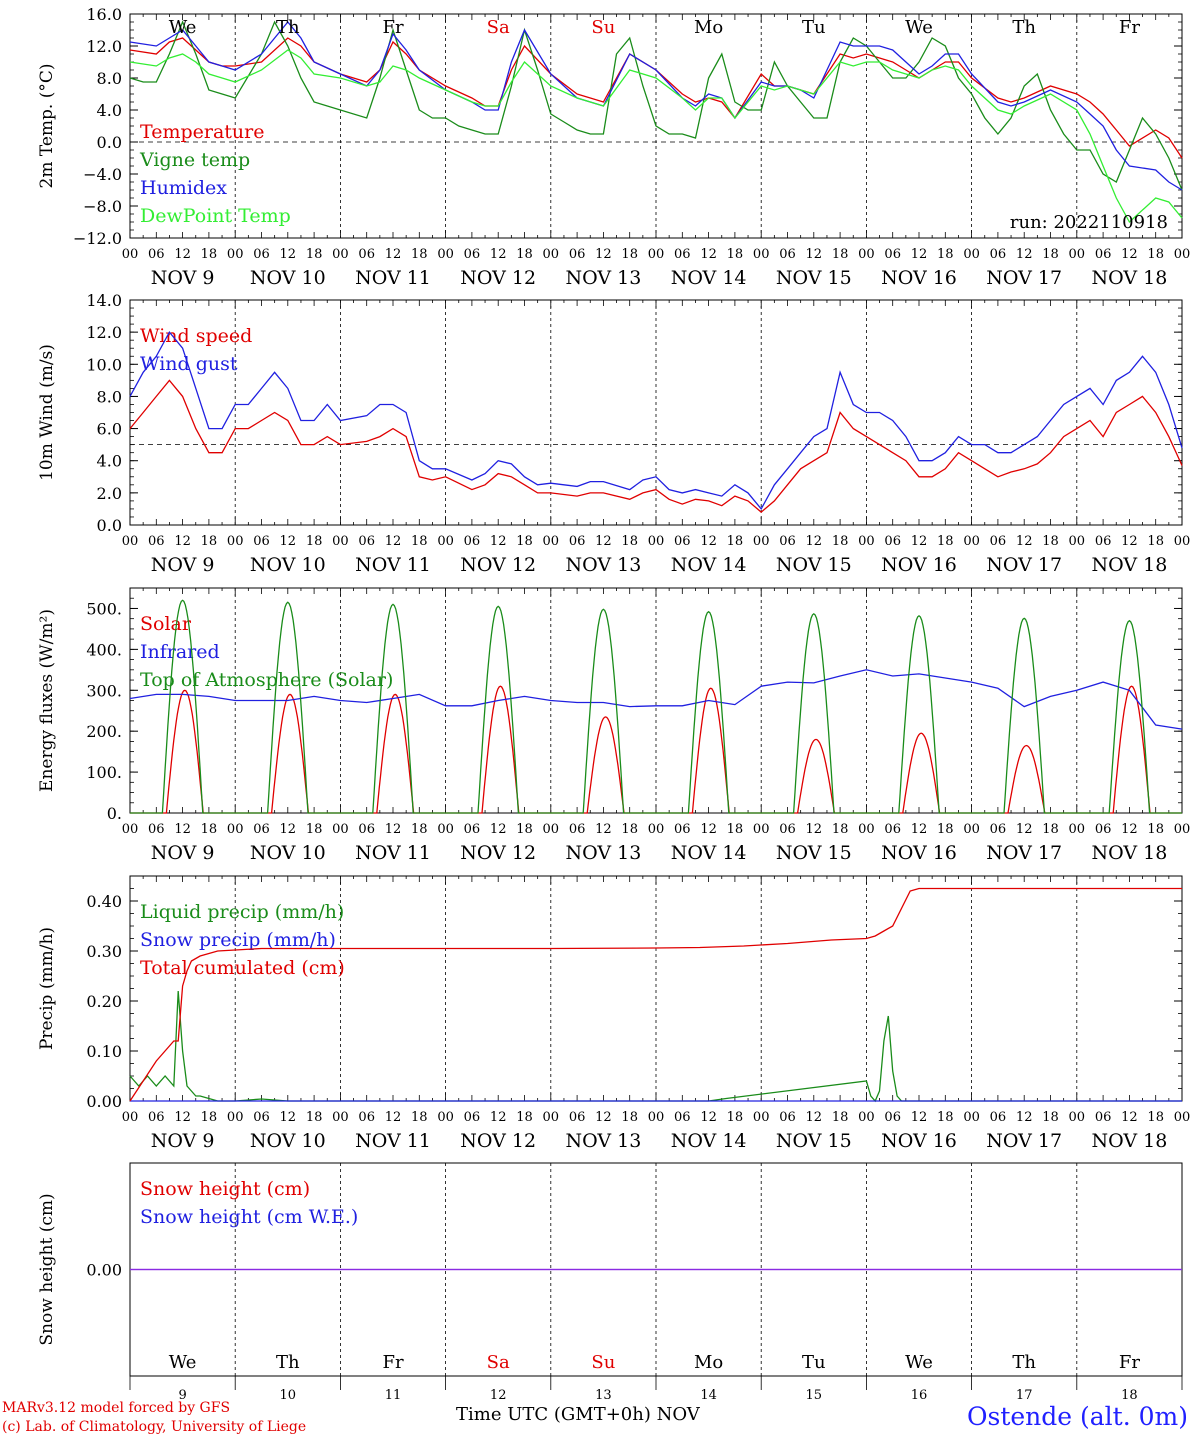 The width and height of the screenshot is (1194, 1440). I want to click on weekday-label: Fr, so click(1129, 1362).